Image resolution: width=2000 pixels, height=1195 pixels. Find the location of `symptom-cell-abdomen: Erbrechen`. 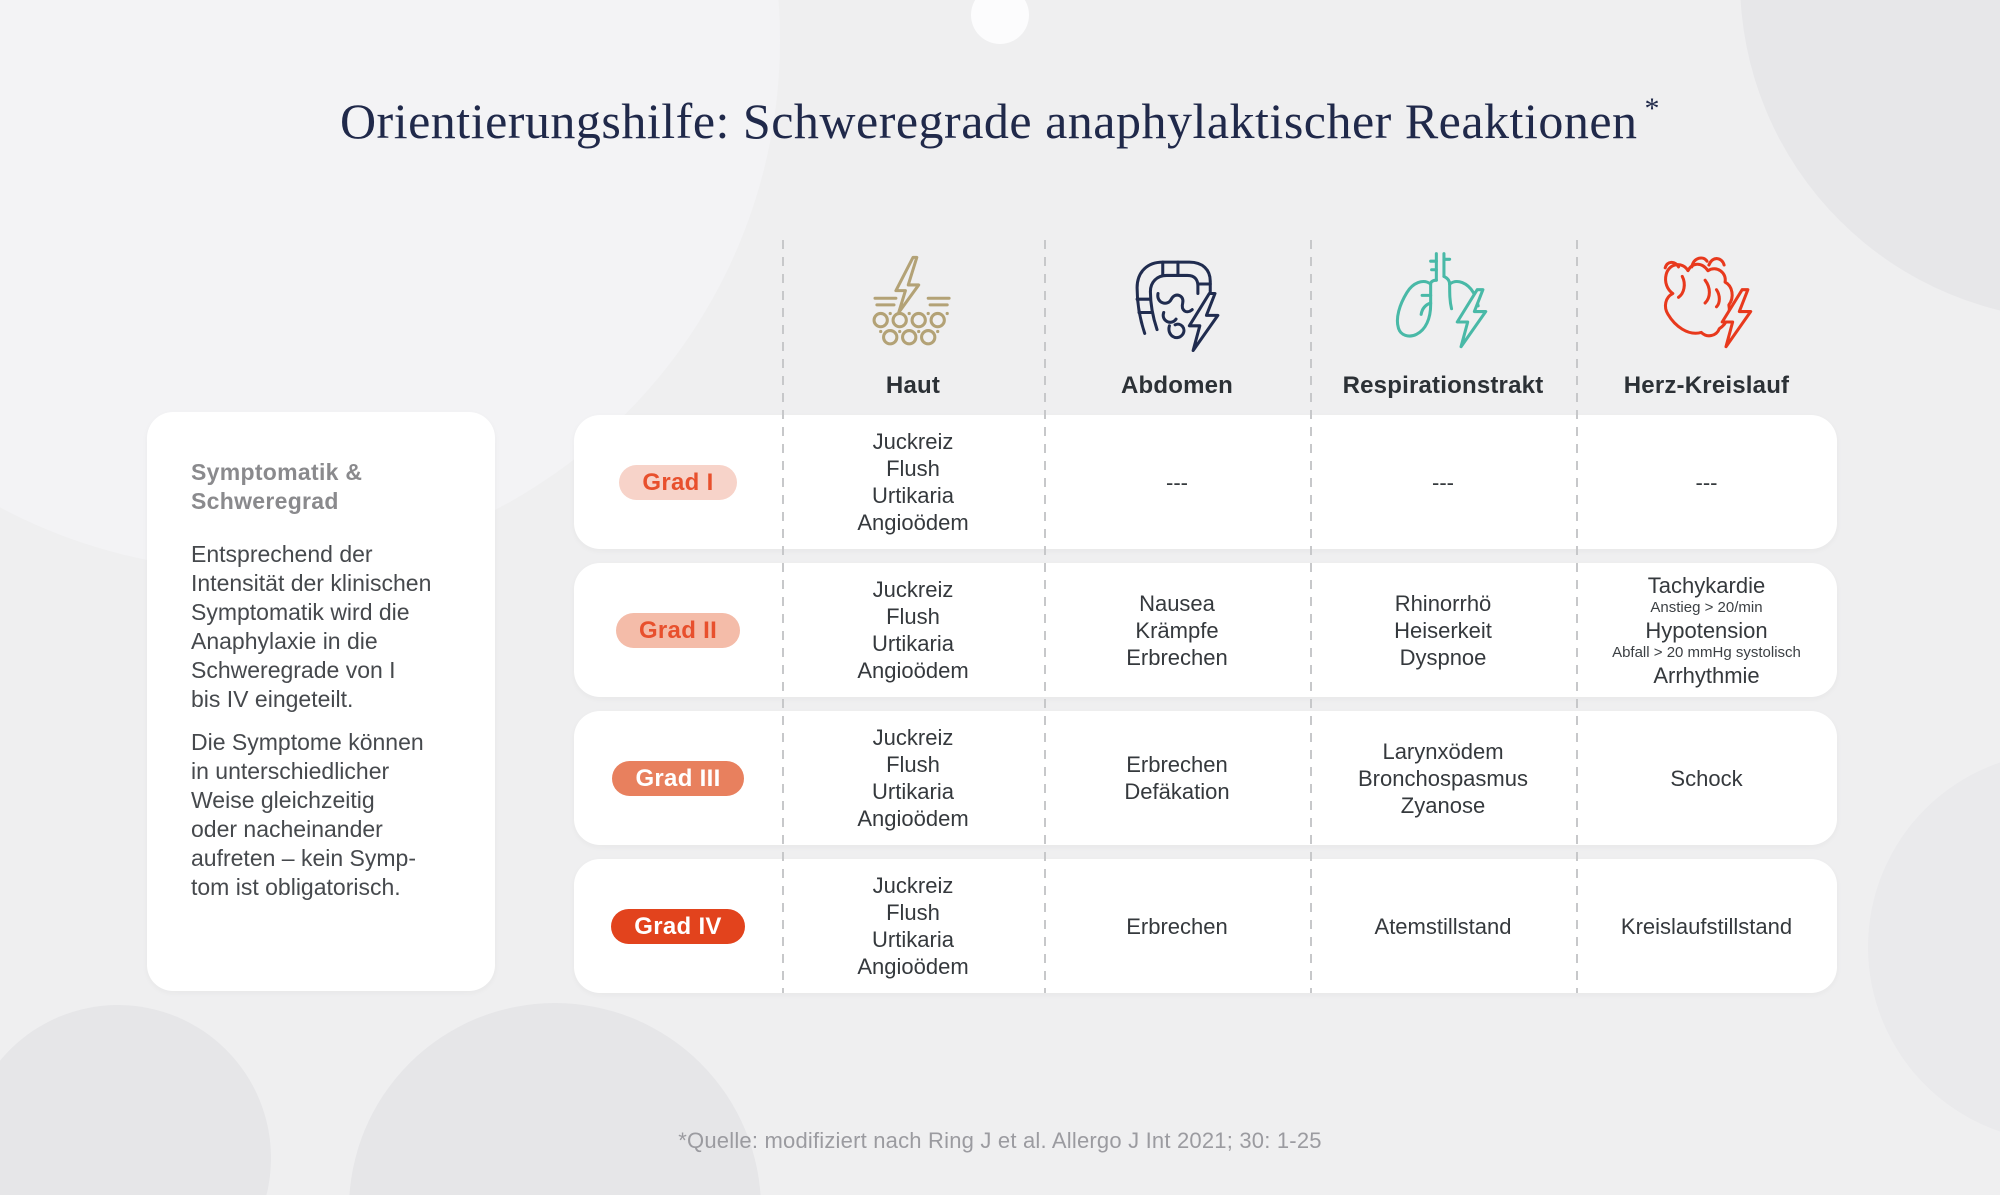

symptom-cell-abdomen: Erbrechen is located at coordinates (1177, 926).